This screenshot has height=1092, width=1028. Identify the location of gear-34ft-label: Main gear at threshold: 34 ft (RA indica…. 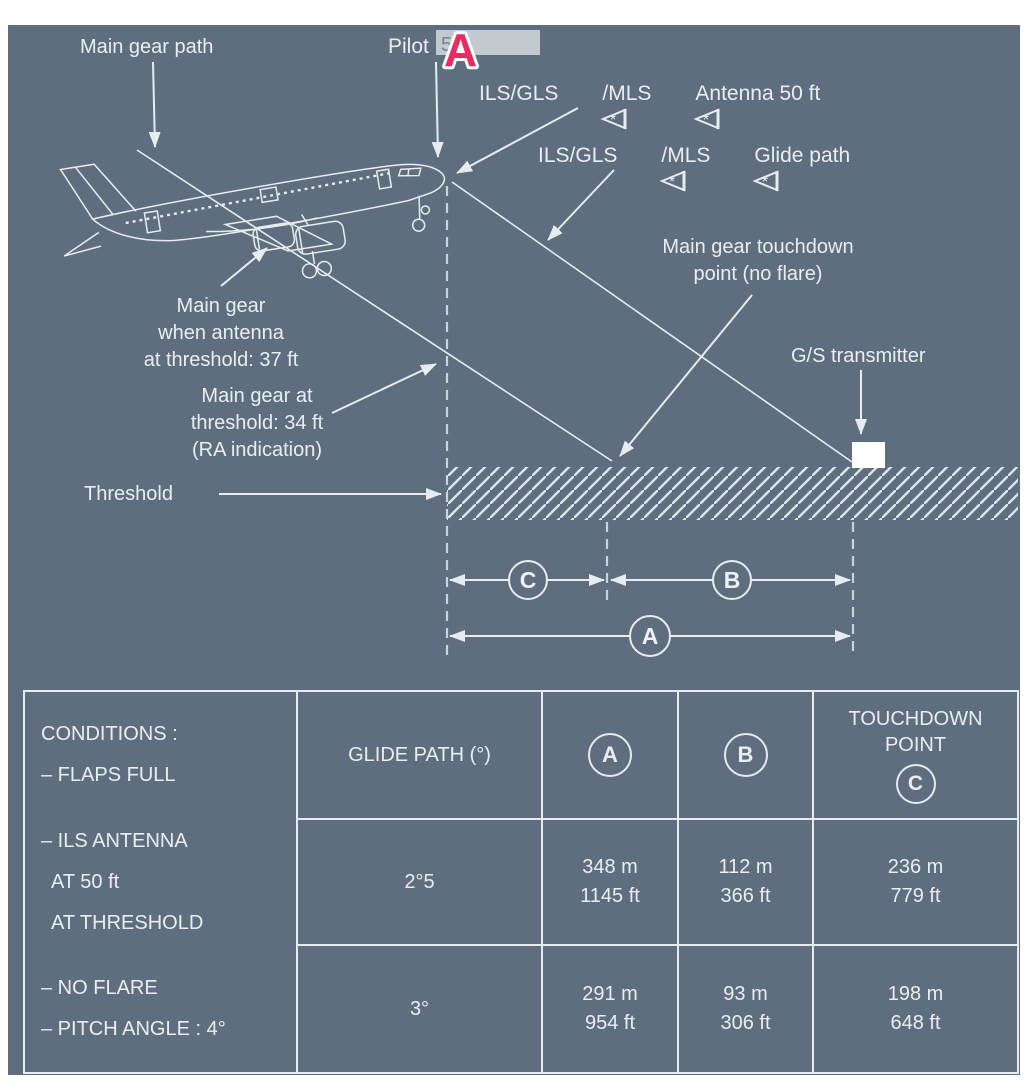
(257, 423).